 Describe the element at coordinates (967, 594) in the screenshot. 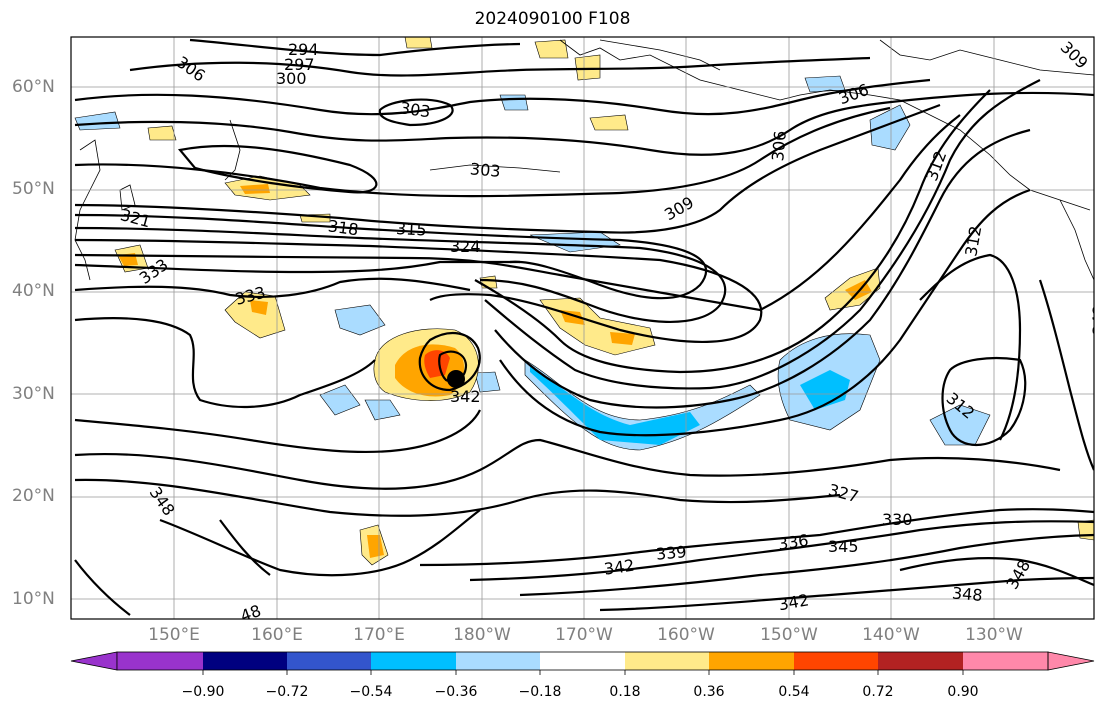

I see `contour-label: 348` at that location.